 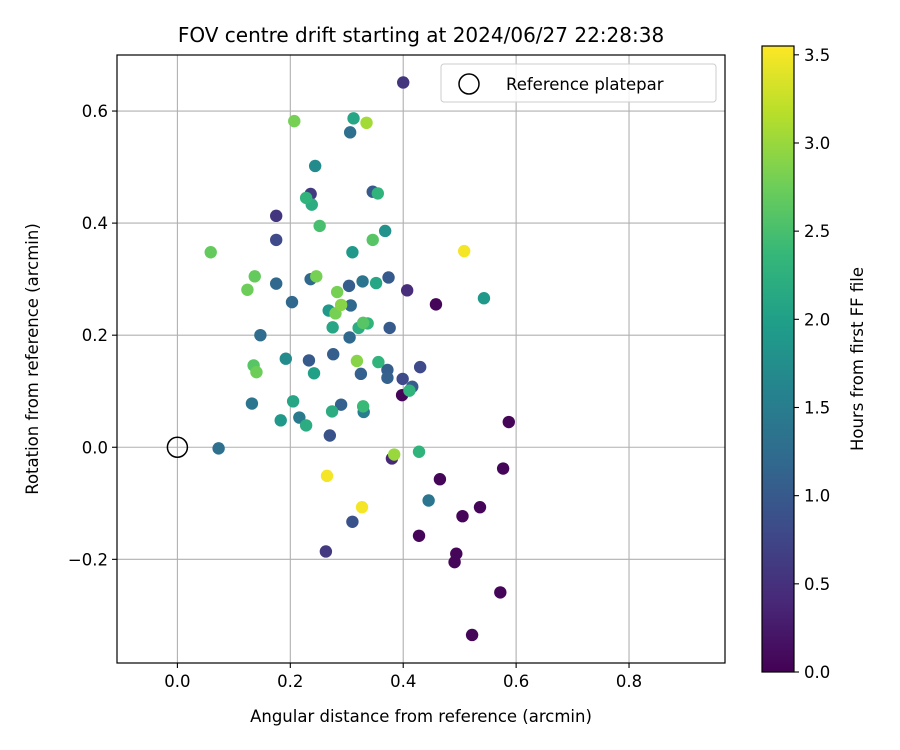 I want to click on reference-platepar-marker, so click(x=177, y=447).